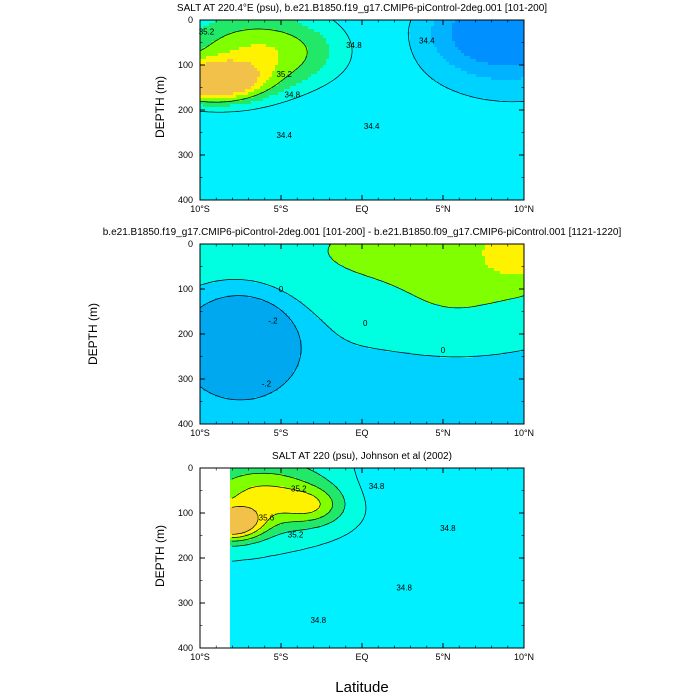  I want to click on panel-1-ylabel: DEPTH (m), so click(160, 107).